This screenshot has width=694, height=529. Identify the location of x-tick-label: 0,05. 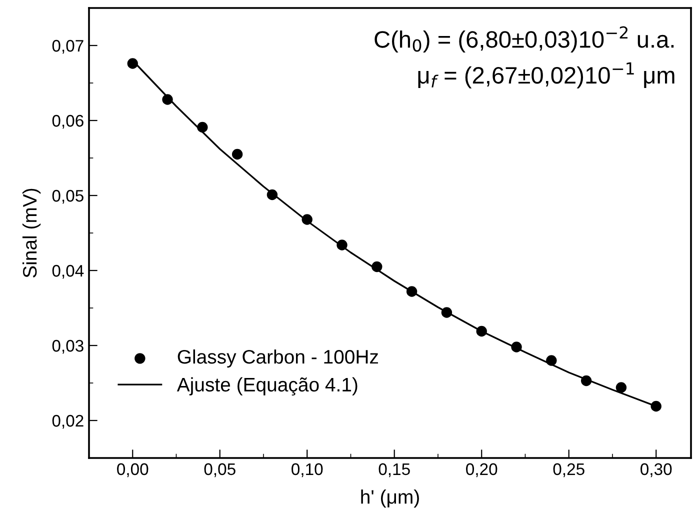
(220, 470).